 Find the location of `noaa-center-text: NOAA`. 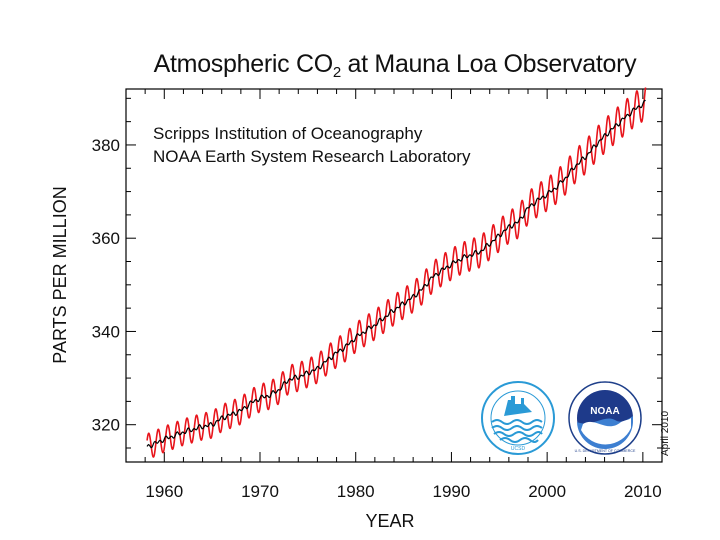

noaa-center-text: NOAA is located at coordinates (604, 411).